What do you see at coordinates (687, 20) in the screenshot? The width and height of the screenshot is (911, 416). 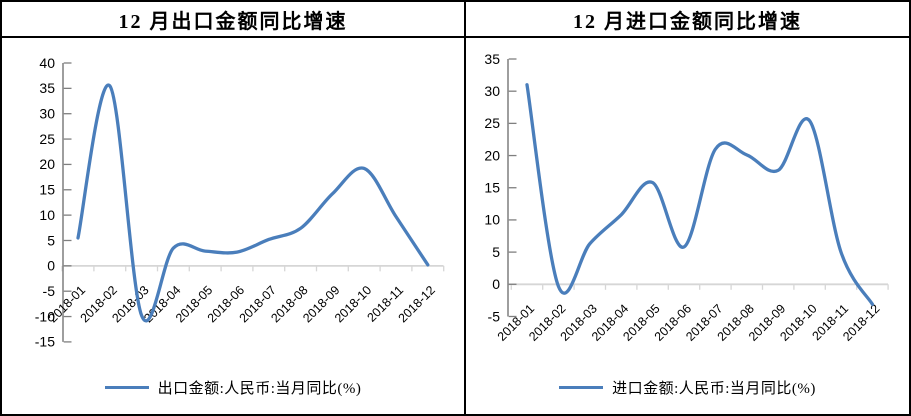 I see `import-chart-title: 12 月进口金额同比增速` at bounding box center [687, 20].